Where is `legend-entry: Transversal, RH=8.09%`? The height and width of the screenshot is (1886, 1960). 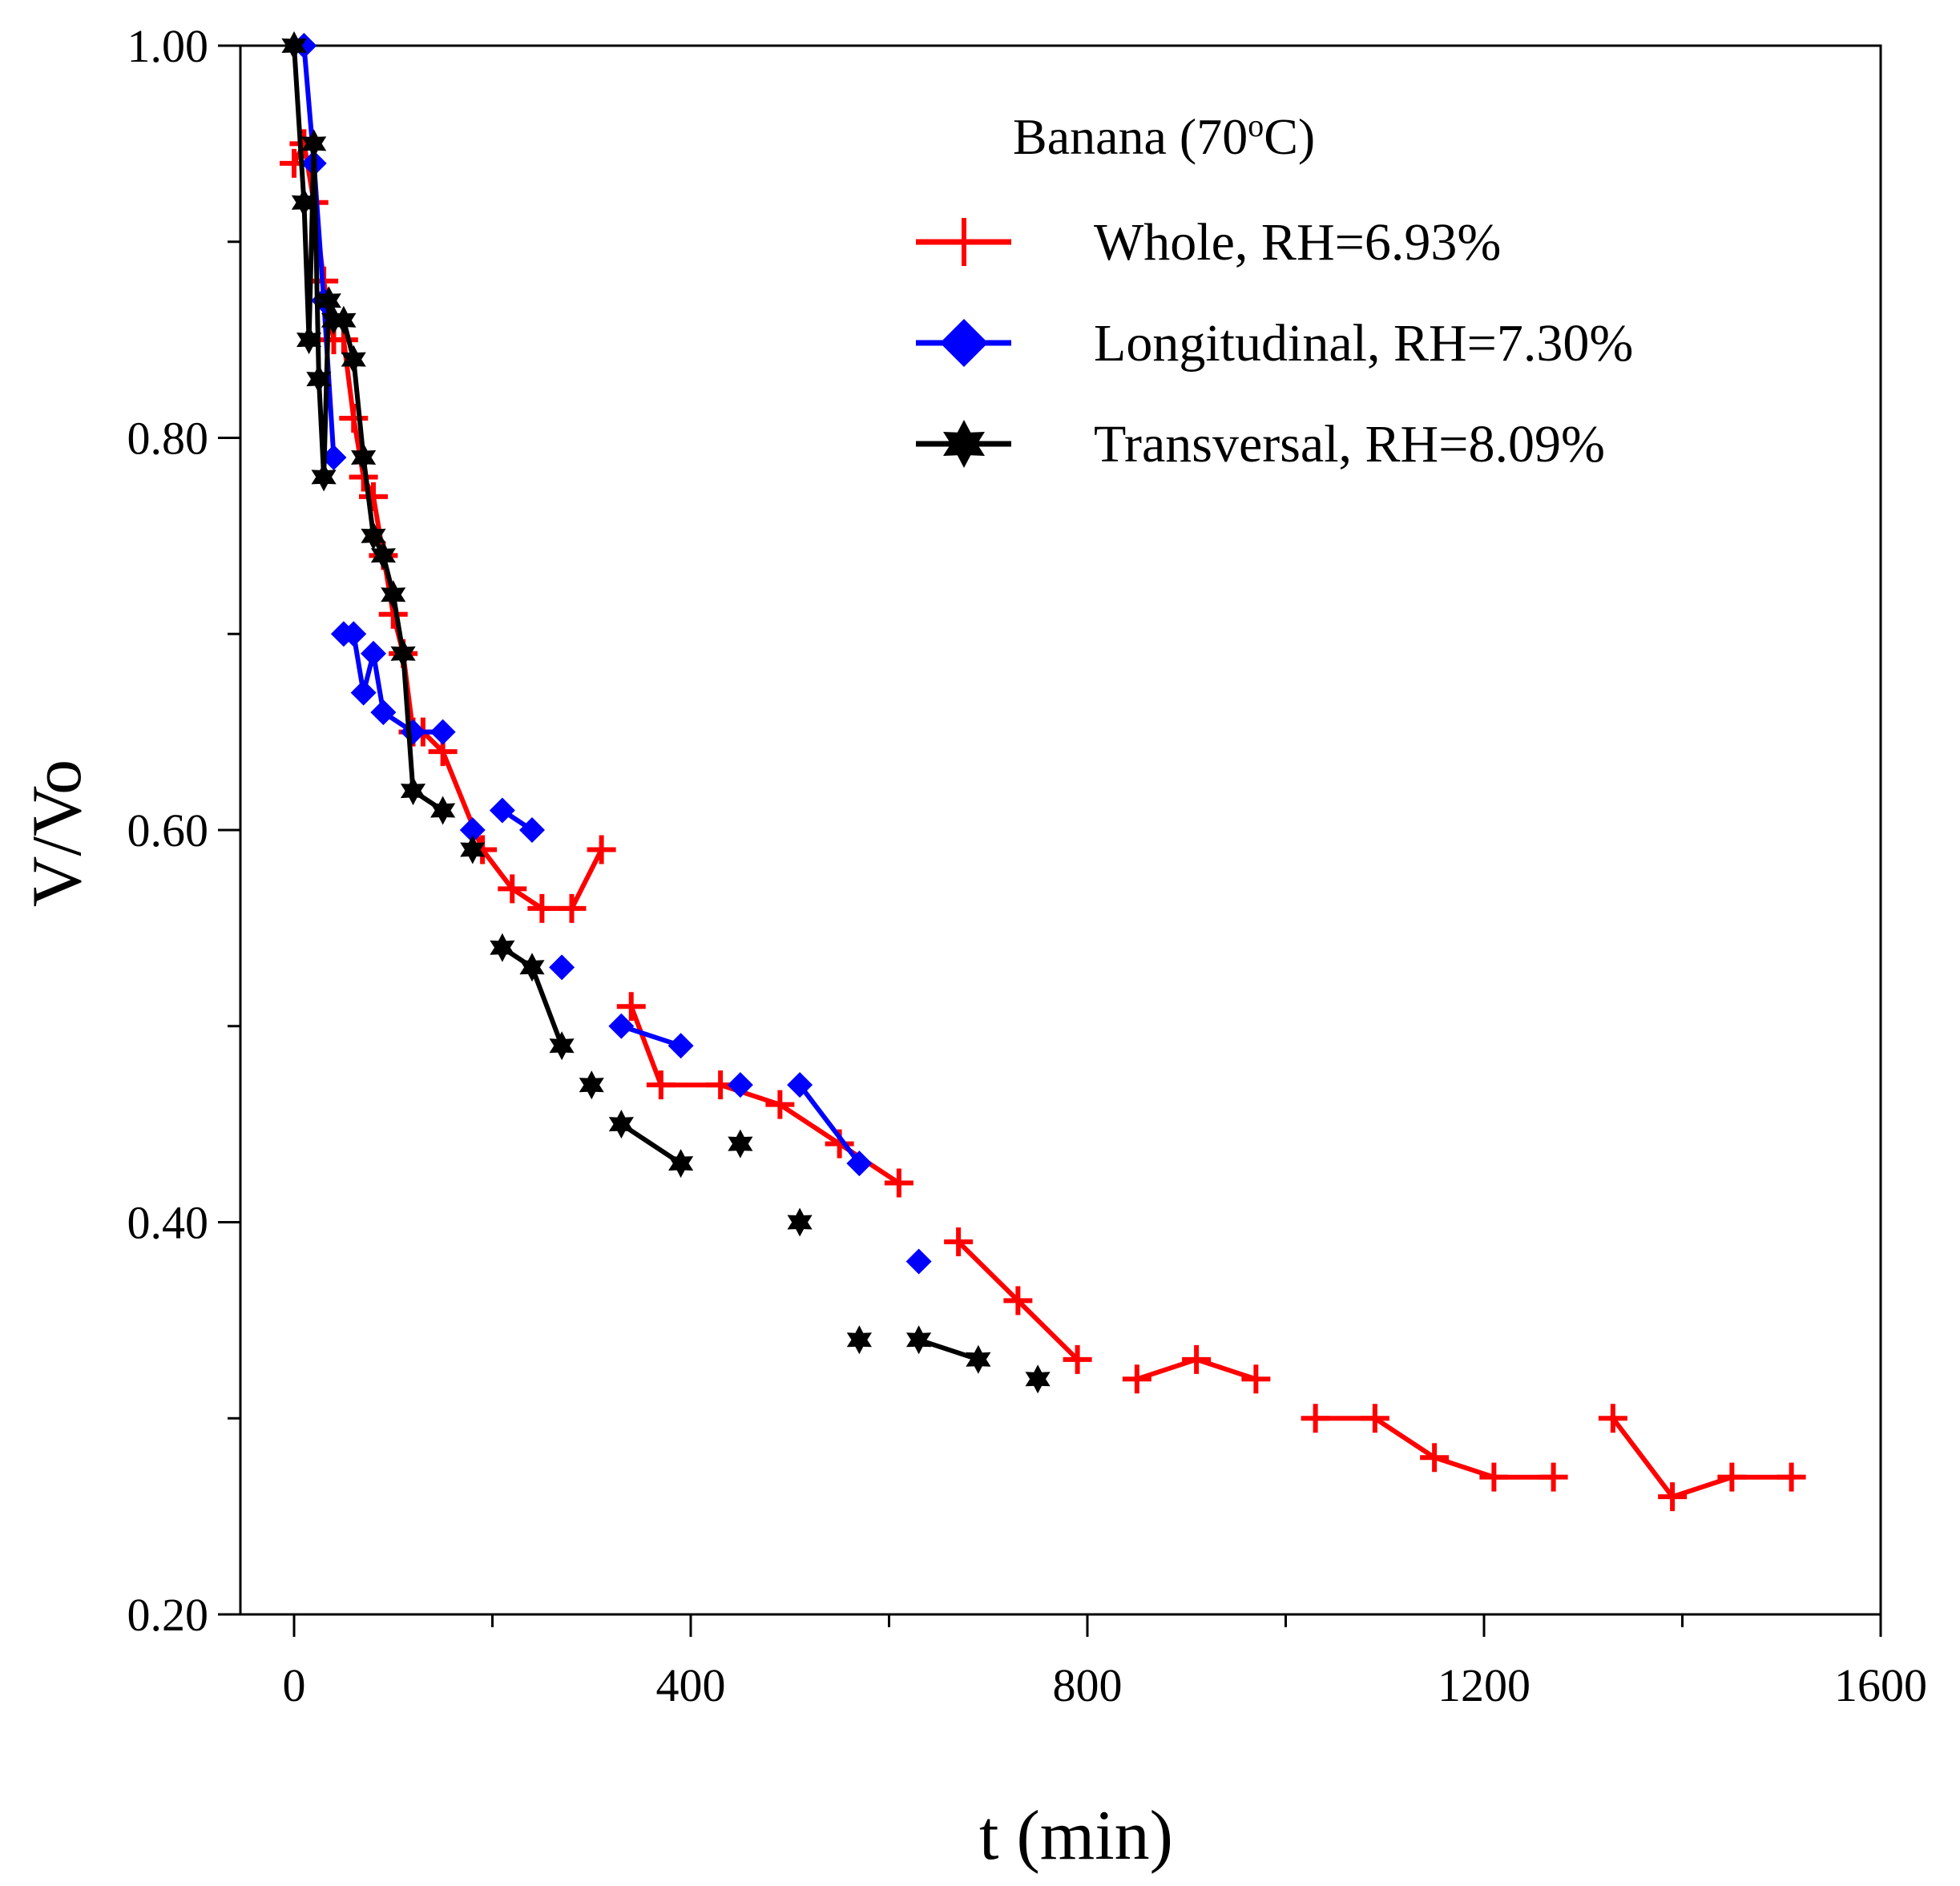 legend-entry: Transversal, RH=8.09% is located at coordinates (1260, 444).